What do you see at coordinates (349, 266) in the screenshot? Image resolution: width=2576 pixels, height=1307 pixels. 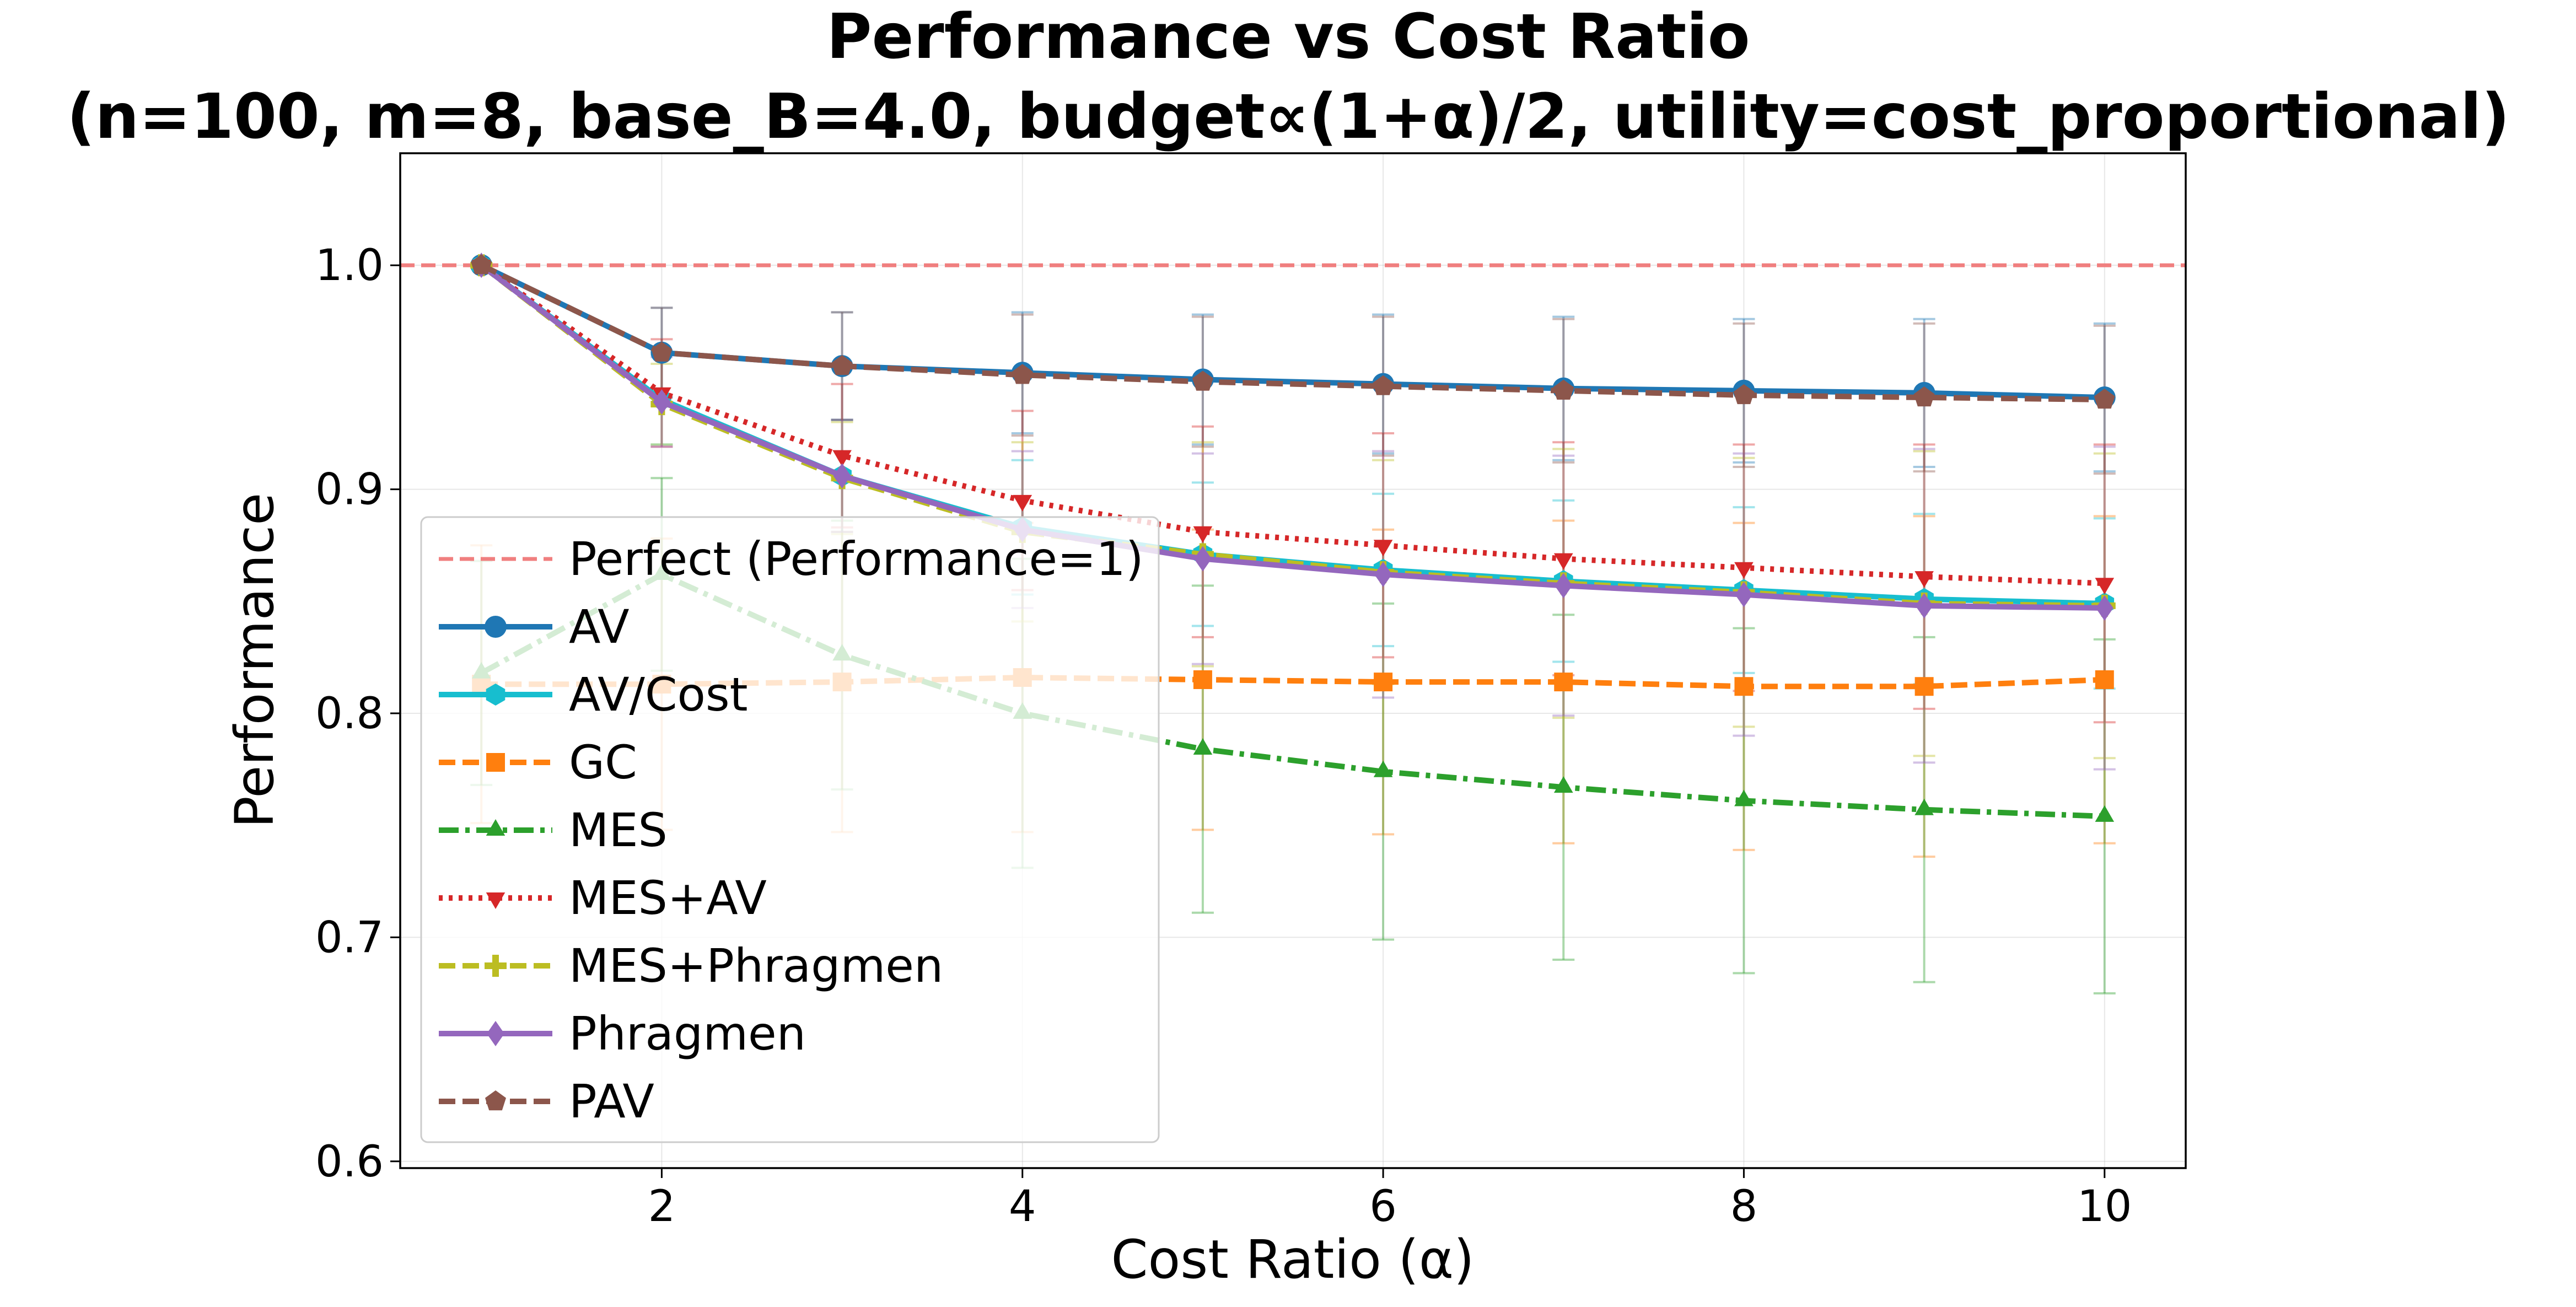 I see `y-tick-label: 1.0` at bounding box center [349, 266].